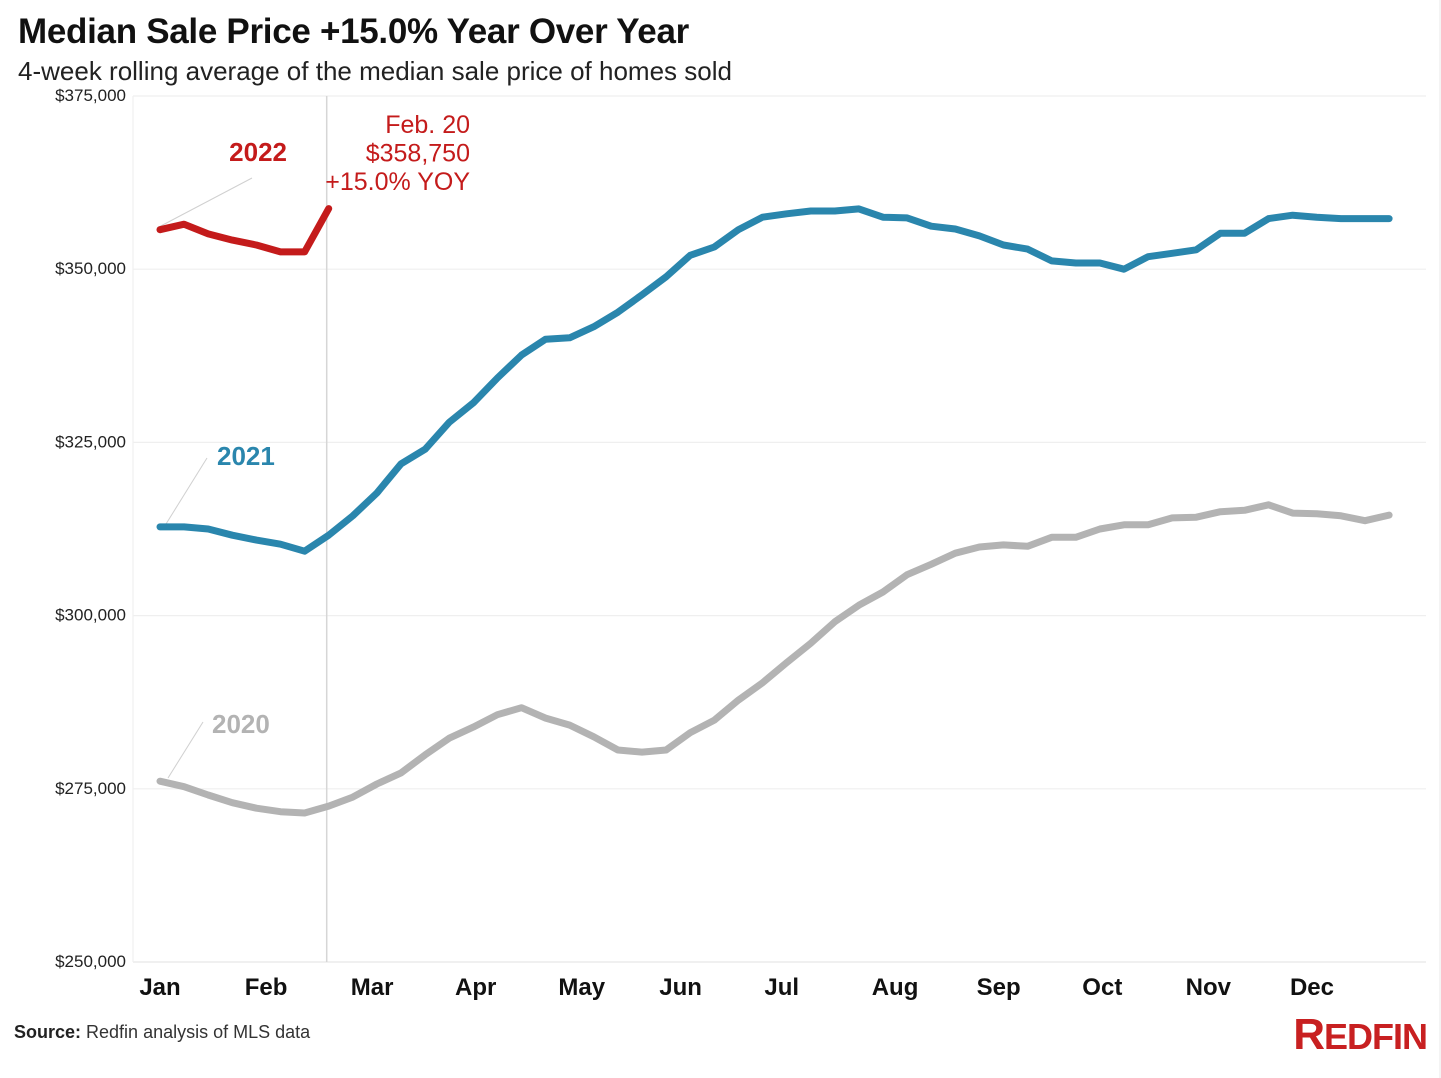 Image resolution: width=1441 pixels, height=1078 pixels. Describe the element at coordinates (90, 961) in the screenshot. I see `y-tick-label: $250,000` at that location.